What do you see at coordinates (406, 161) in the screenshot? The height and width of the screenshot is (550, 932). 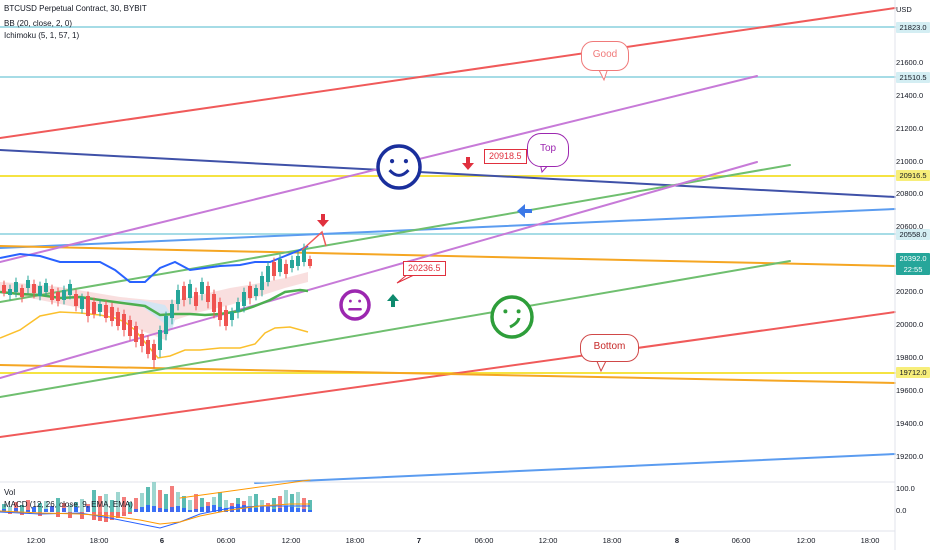 I see `smiley-happy-icon-eye` at bounding box center [406, 161].